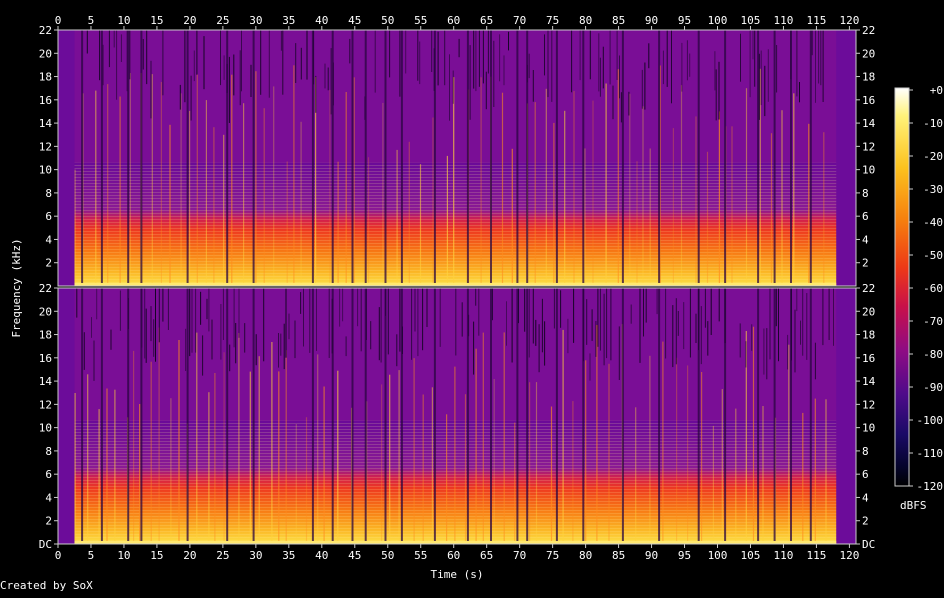 The image size is (944, 598). What do you see at coordinates (933, 189) in the screenshot?
I see `colorbar-tick-label: -30` at bounding box center [933, 189].